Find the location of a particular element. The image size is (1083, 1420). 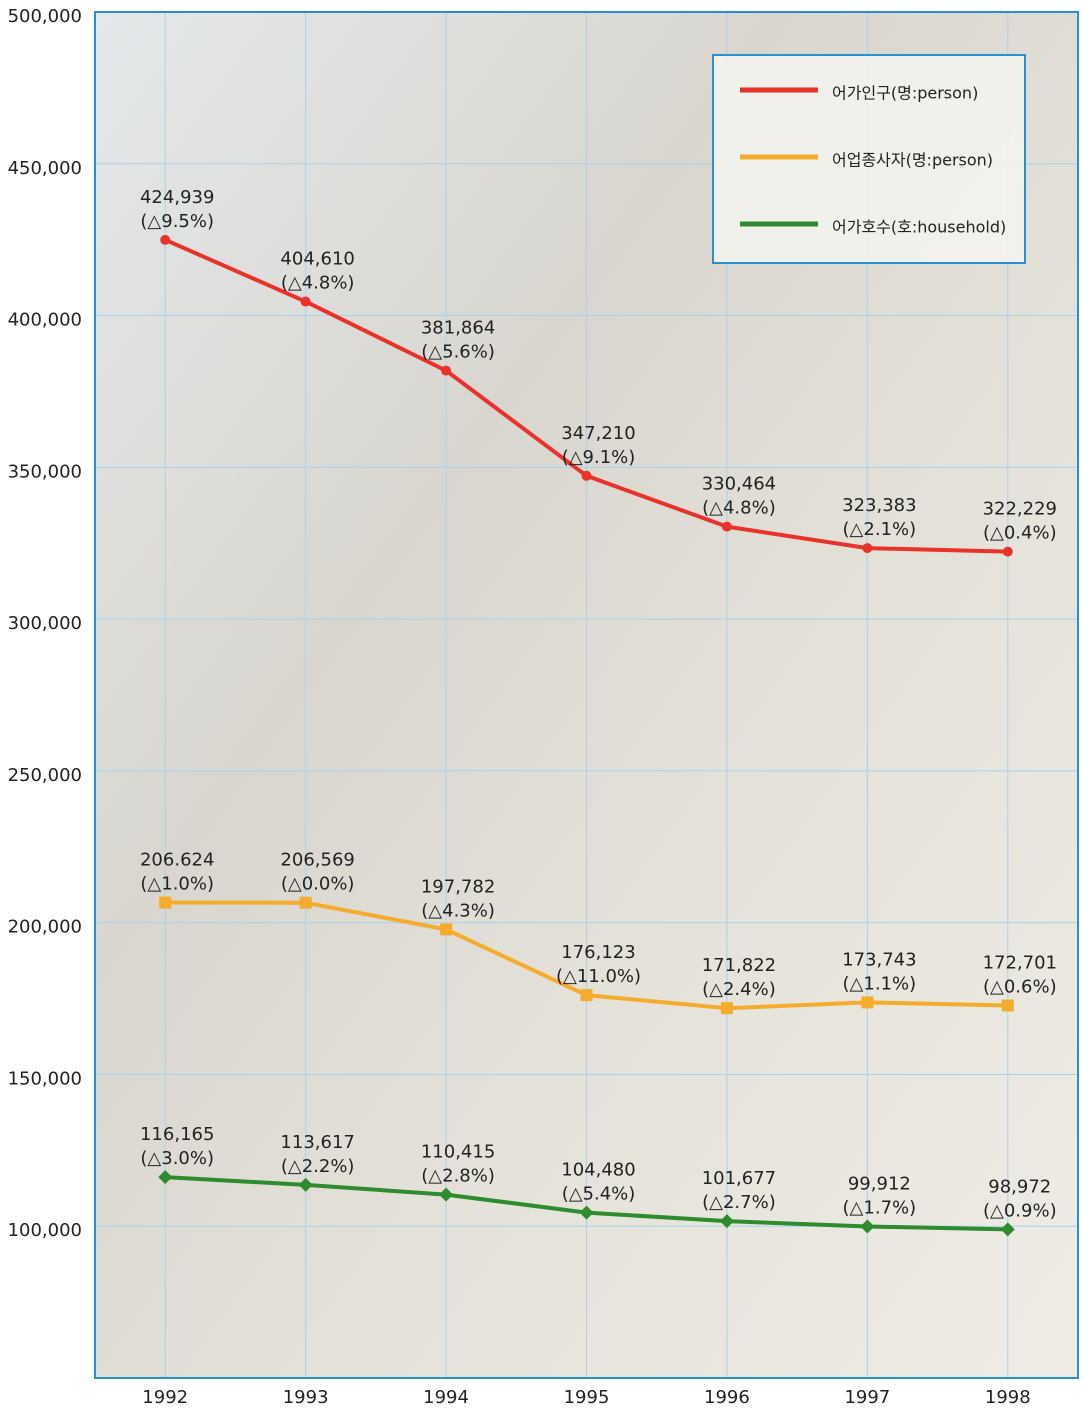

value-label: 381,864 is located at coordinates (458, 328).